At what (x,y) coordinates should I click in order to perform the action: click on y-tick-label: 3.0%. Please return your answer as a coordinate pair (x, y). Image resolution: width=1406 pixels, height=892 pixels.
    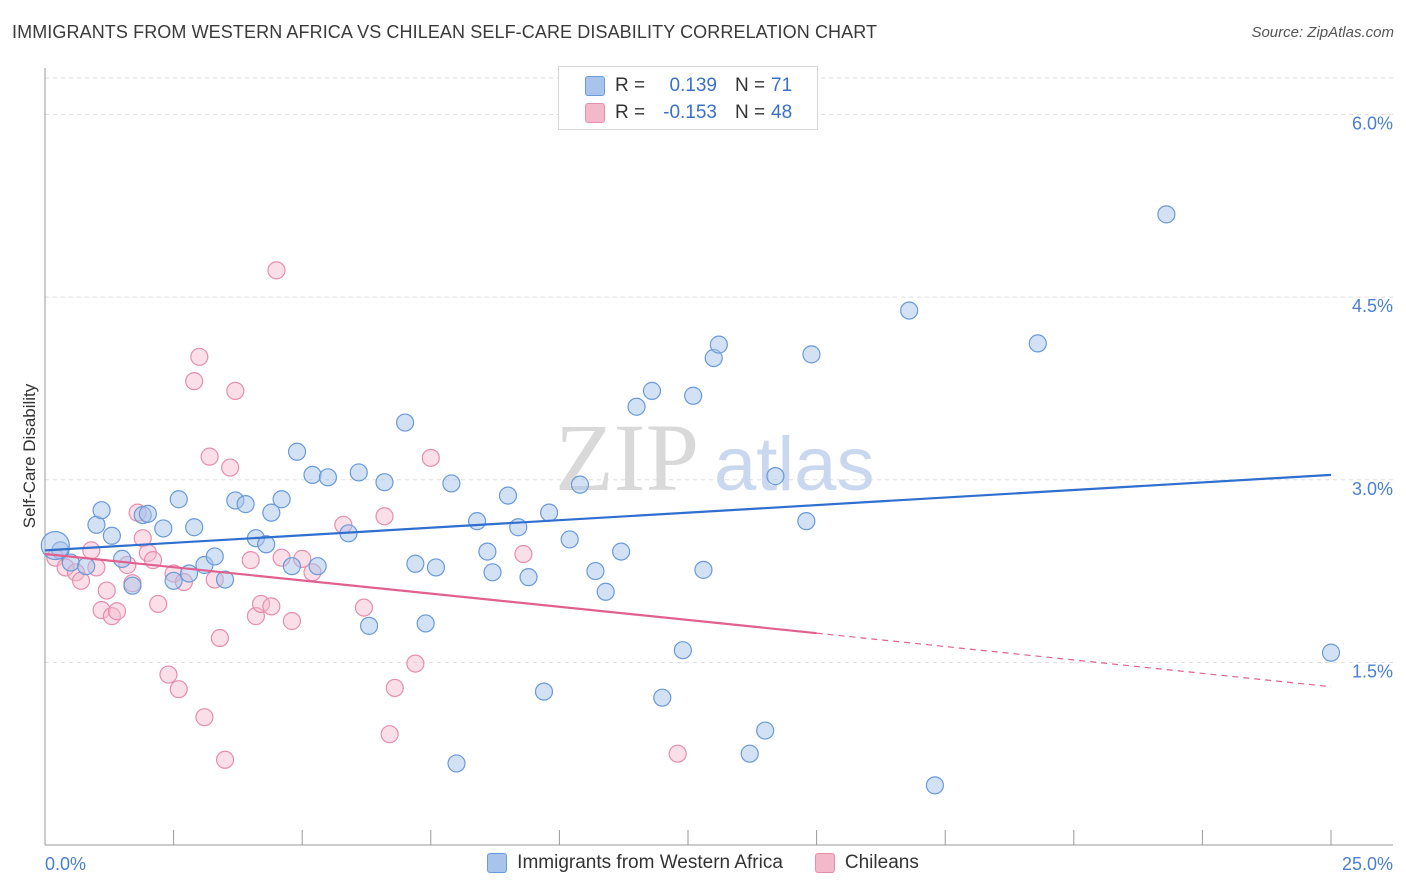
    Looking at the image, I should click on (1372, 489).